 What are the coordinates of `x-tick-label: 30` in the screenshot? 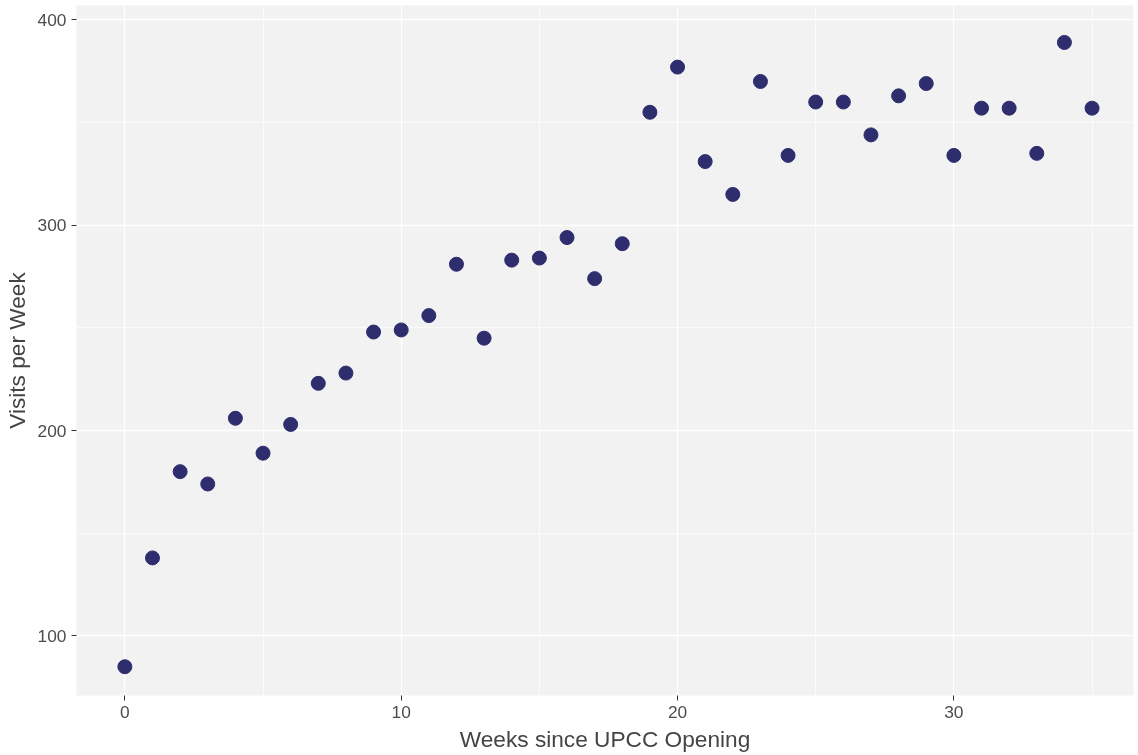 It's located at (954, 711).